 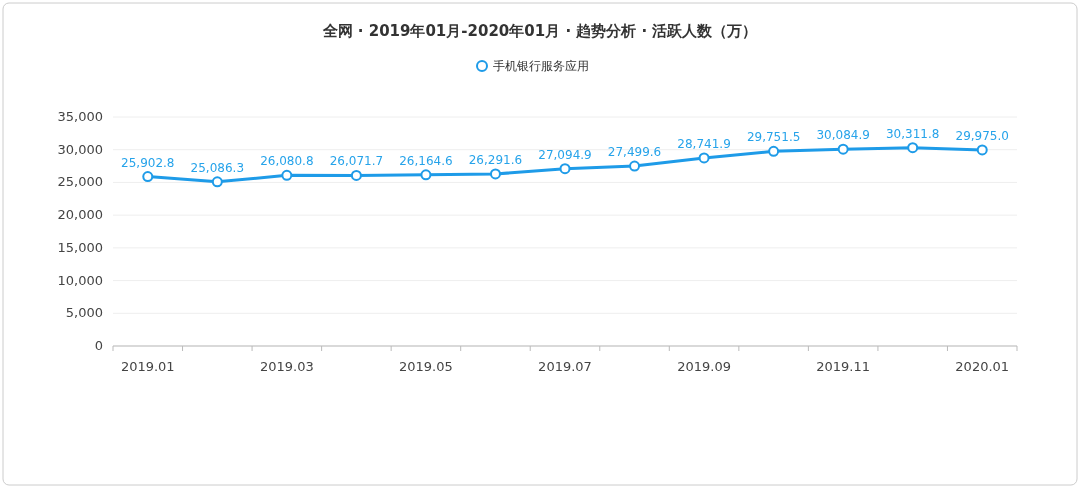 I want to click on data-label: 30,311.8, so click(x=912, y=133).